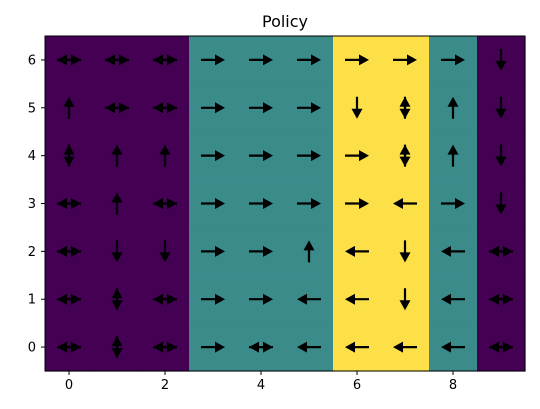 This screenshot has height=409, width=540. What do you see at coordinates (32, 60) in the screenshot?
I see `y-tick-label: 6` at bounding box center [32, 60].